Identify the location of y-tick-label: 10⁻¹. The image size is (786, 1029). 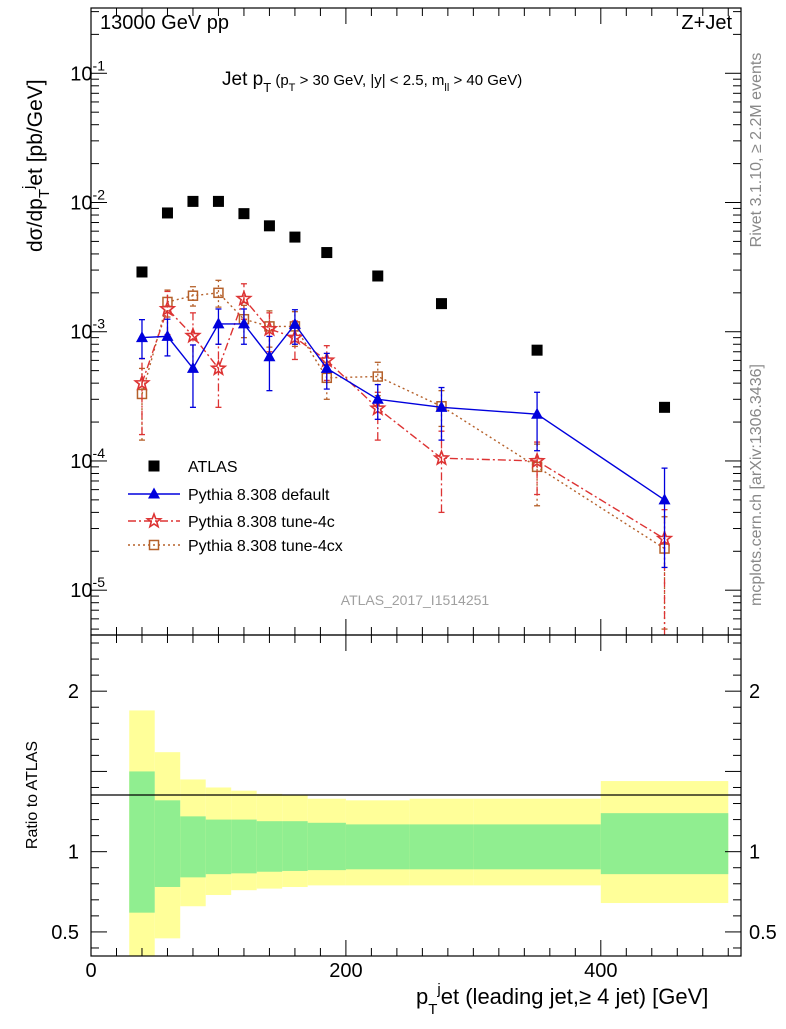
(87, 71).